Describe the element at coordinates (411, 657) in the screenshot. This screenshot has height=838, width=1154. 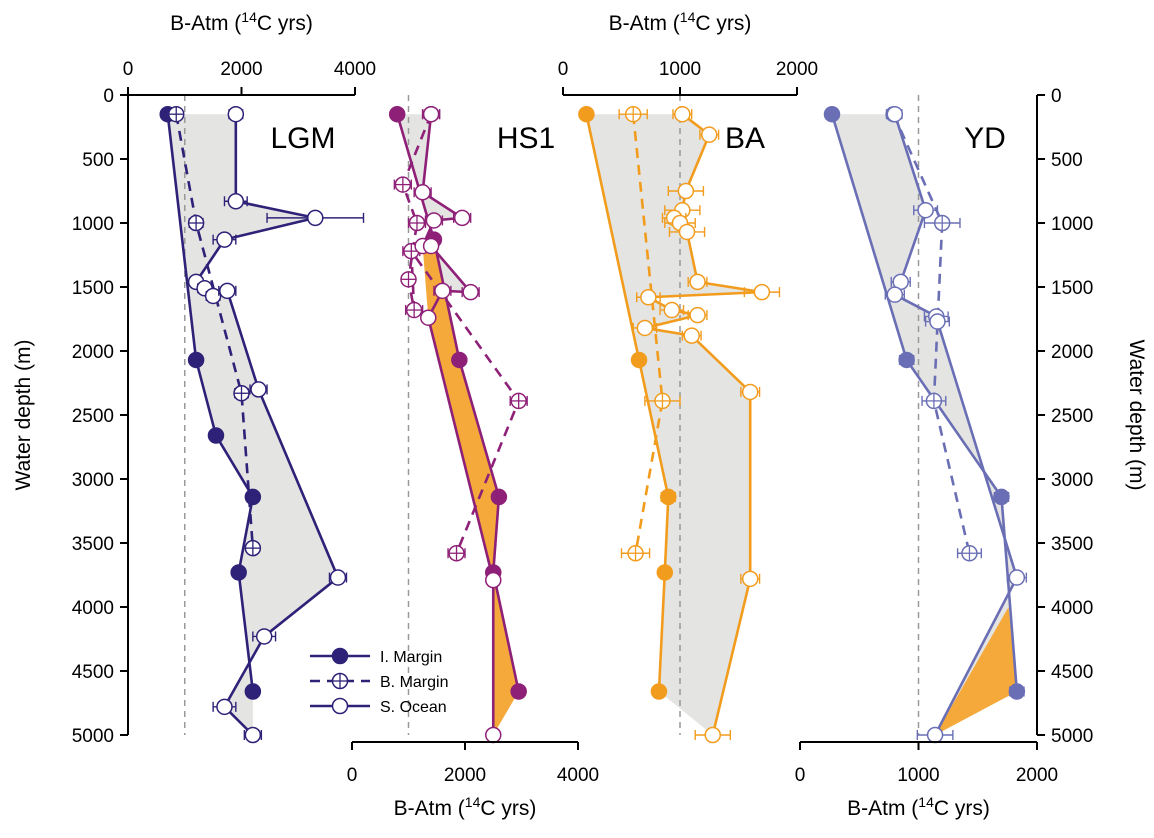
I see `legend-label: I. Margin` at that location.